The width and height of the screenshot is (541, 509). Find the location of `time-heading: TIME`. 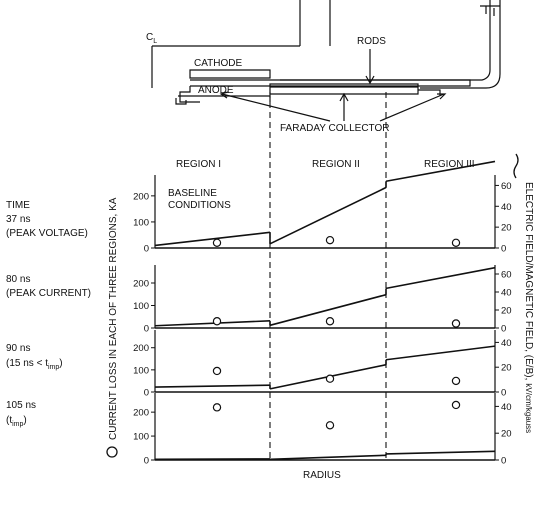

time-heading: TIME is located at coordinates (18, 205).